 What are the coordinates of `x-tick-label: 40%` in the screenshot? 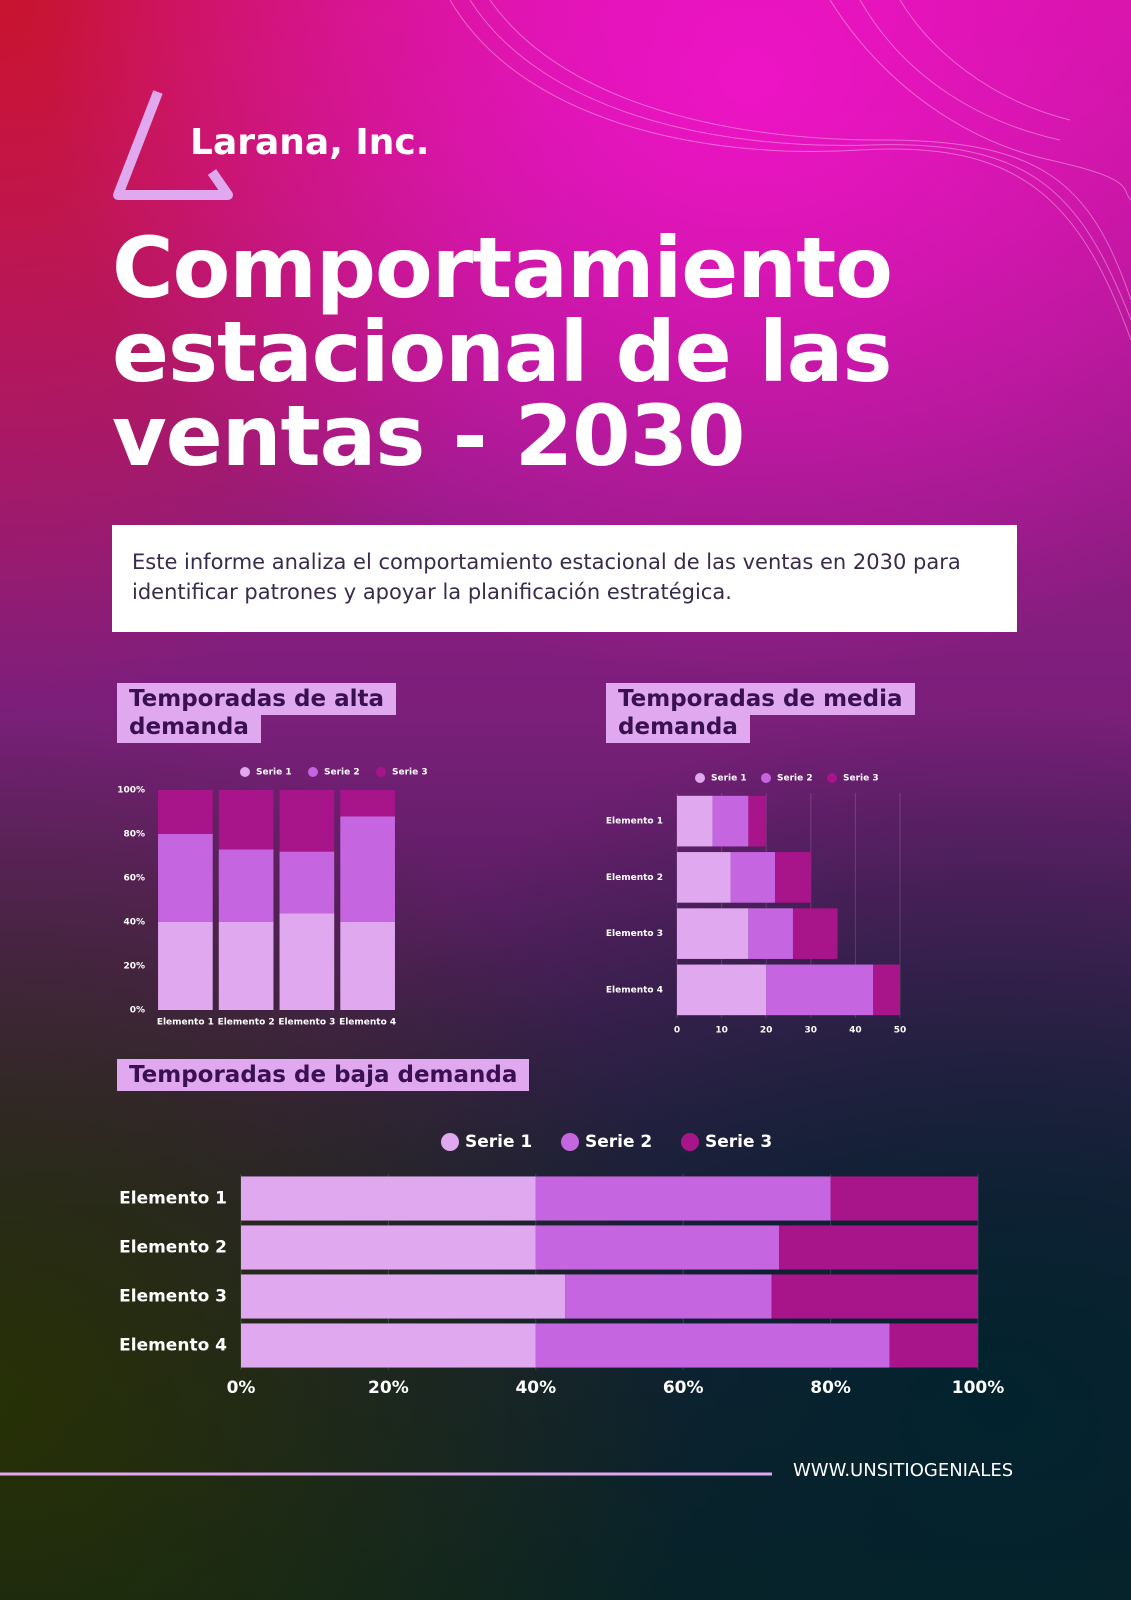 It's located at (535, 1388).